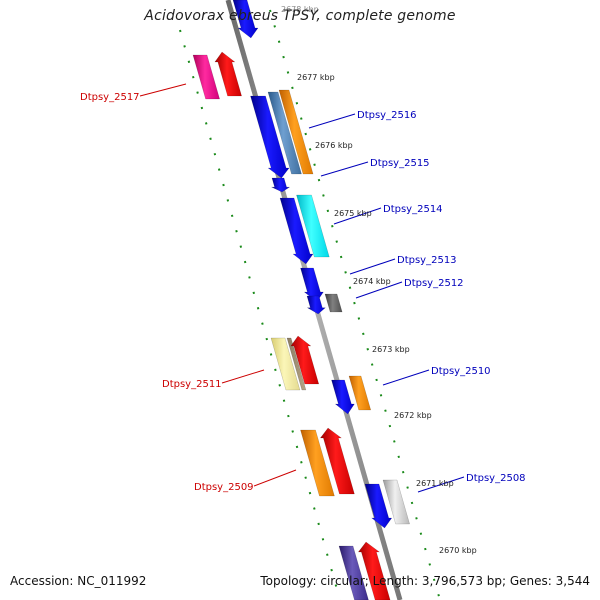 Image resolution: width=600 pixels, height=600 pixels. Describe the element at coordinates (461, 371) in the screenshot. I see `gene-label-dtpsy-2510: Dtpsy_2510` at that location.